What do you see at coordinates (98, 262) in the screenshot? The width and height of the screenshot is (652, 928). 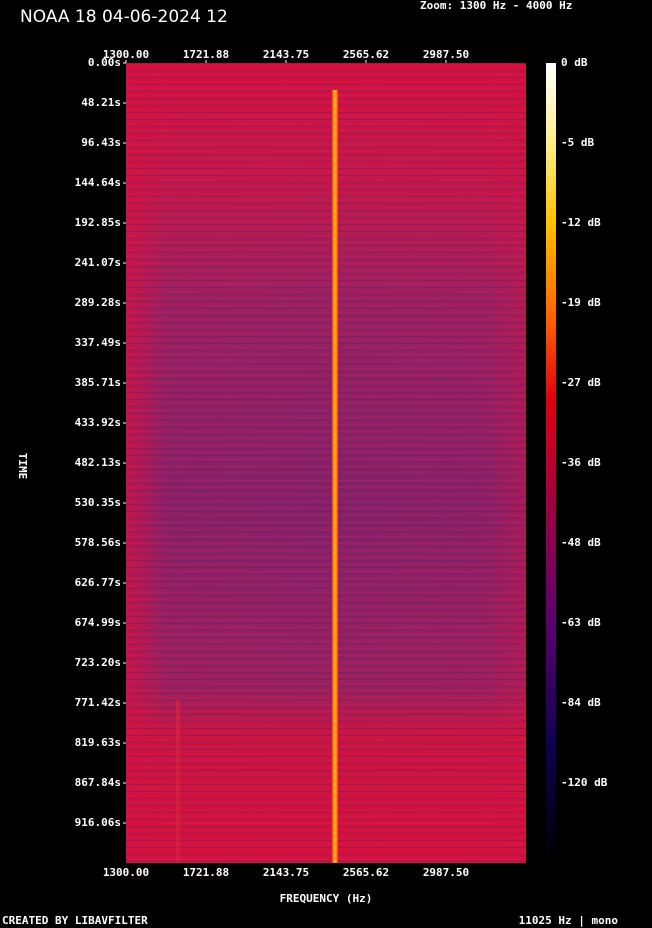 I see `y-tick-label: 241.07s` at bounding box center [98, 262].